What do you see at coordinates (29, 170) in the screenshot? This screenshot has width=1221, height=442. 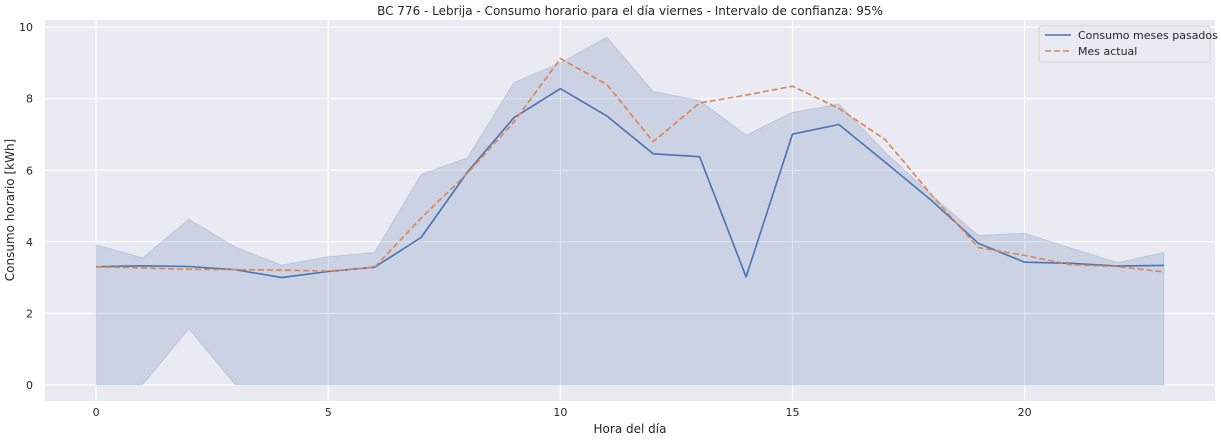 I see `y-tick-label: 6` at bounding box center [29, 170].